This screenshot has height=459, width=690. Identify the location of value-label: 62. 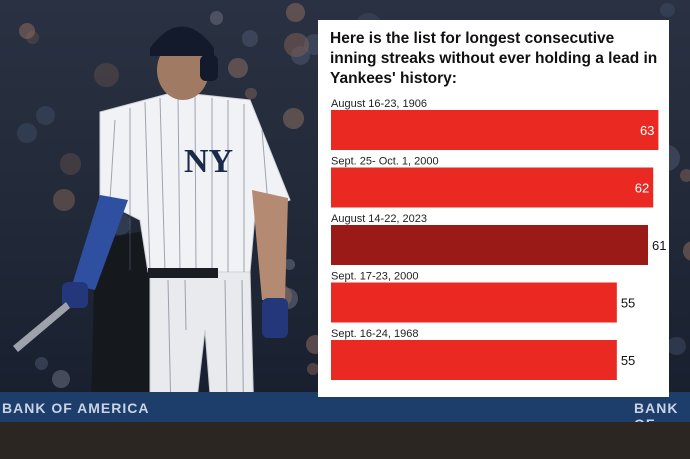
(642, 188).